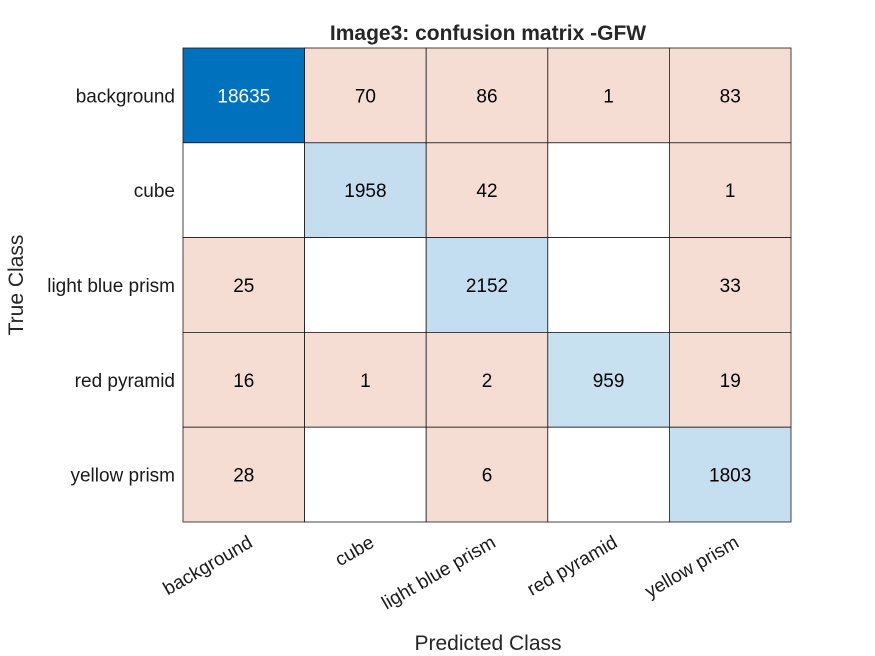 The height and width of the screenshot is (656, 875). Describe the element at coordinates (125, 381) in the screenshot. I see `y-tick-red-pyramid: red pyramid` at that location.